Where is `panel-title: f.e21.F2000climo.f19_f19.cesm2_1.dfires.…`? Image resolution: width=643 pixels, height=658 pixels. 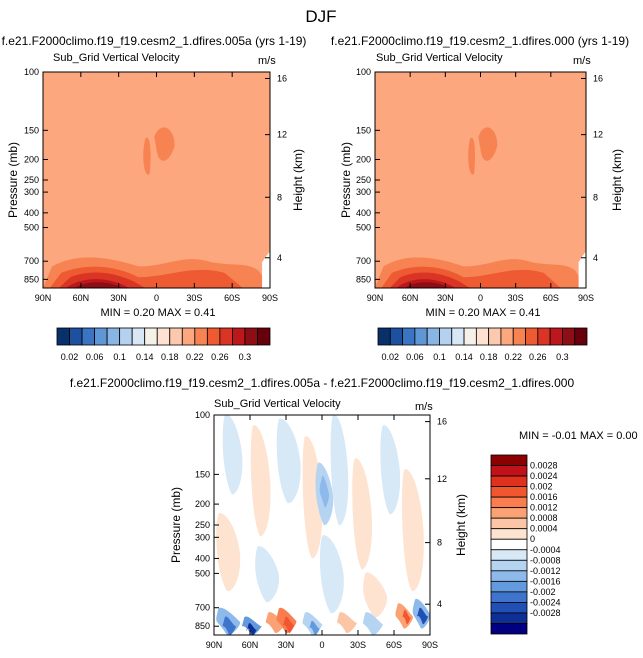 panel-title: f.e21.F2000climo.f19_f19.cesm2_1.dfires.… is located at coordinates (322, 383).